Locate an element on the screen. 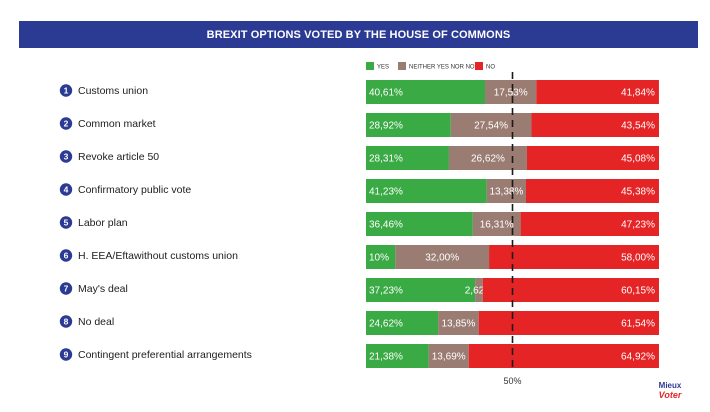 The width and height of the screenshot is (710, 412). data-label: 41,84% is located at coordinates (638, 93).